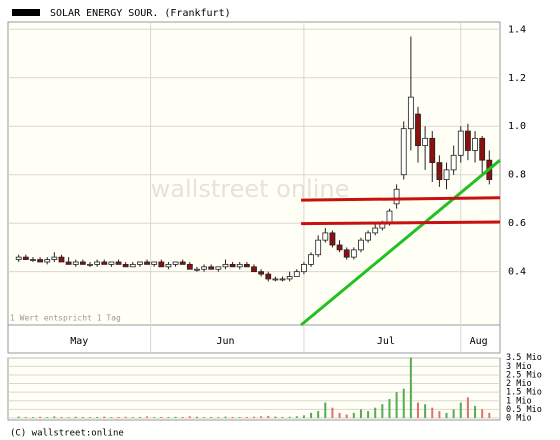 This screenshot has width=560, height=440. What do you see at coordinates (519, 384) in the screenshot?
I see `y-tick-label: 2 Mio` at bounding box center [519, 384].